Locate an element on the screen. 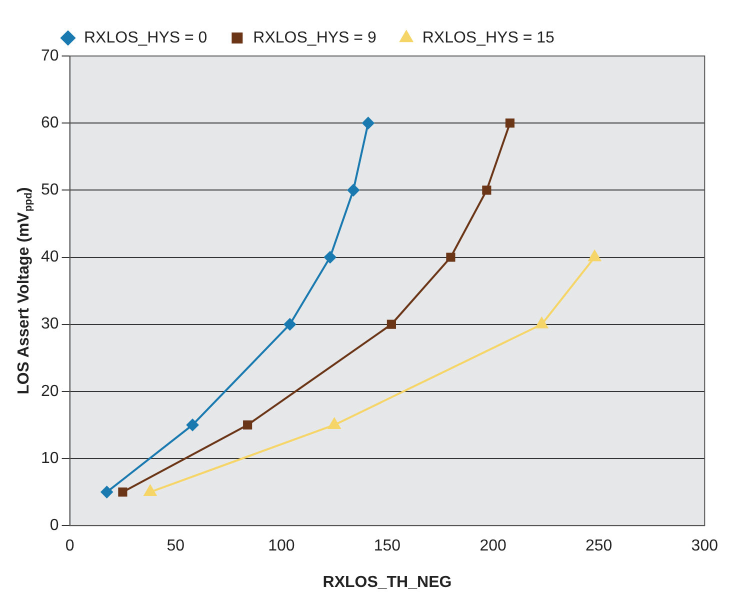 This screenshot has height=604, width=729. legend-label: RXLOS_HYS = 15 is located at coordinates (488, 37).